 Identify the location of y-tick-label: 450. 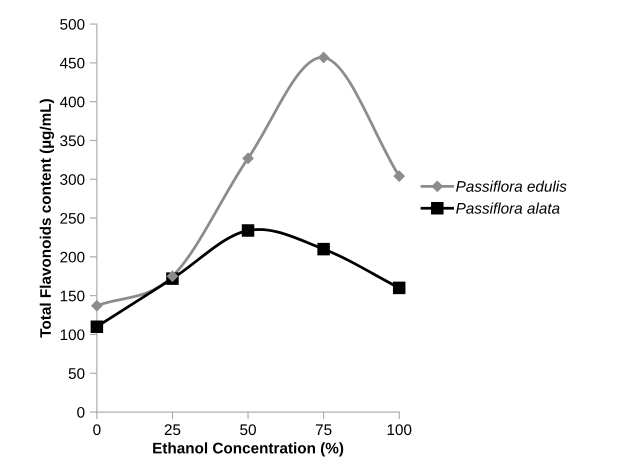
(72, 63).